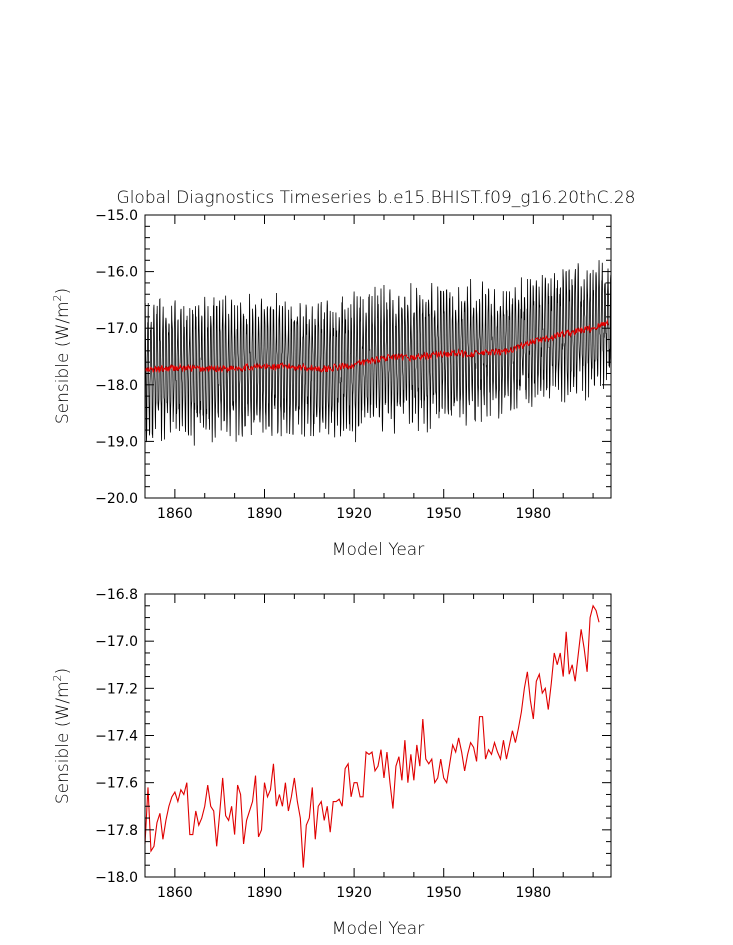 Image resolution: width=733 pixels, height=945 pixels. I want to click on y-tick-label: −16.8, so click(116, 595).